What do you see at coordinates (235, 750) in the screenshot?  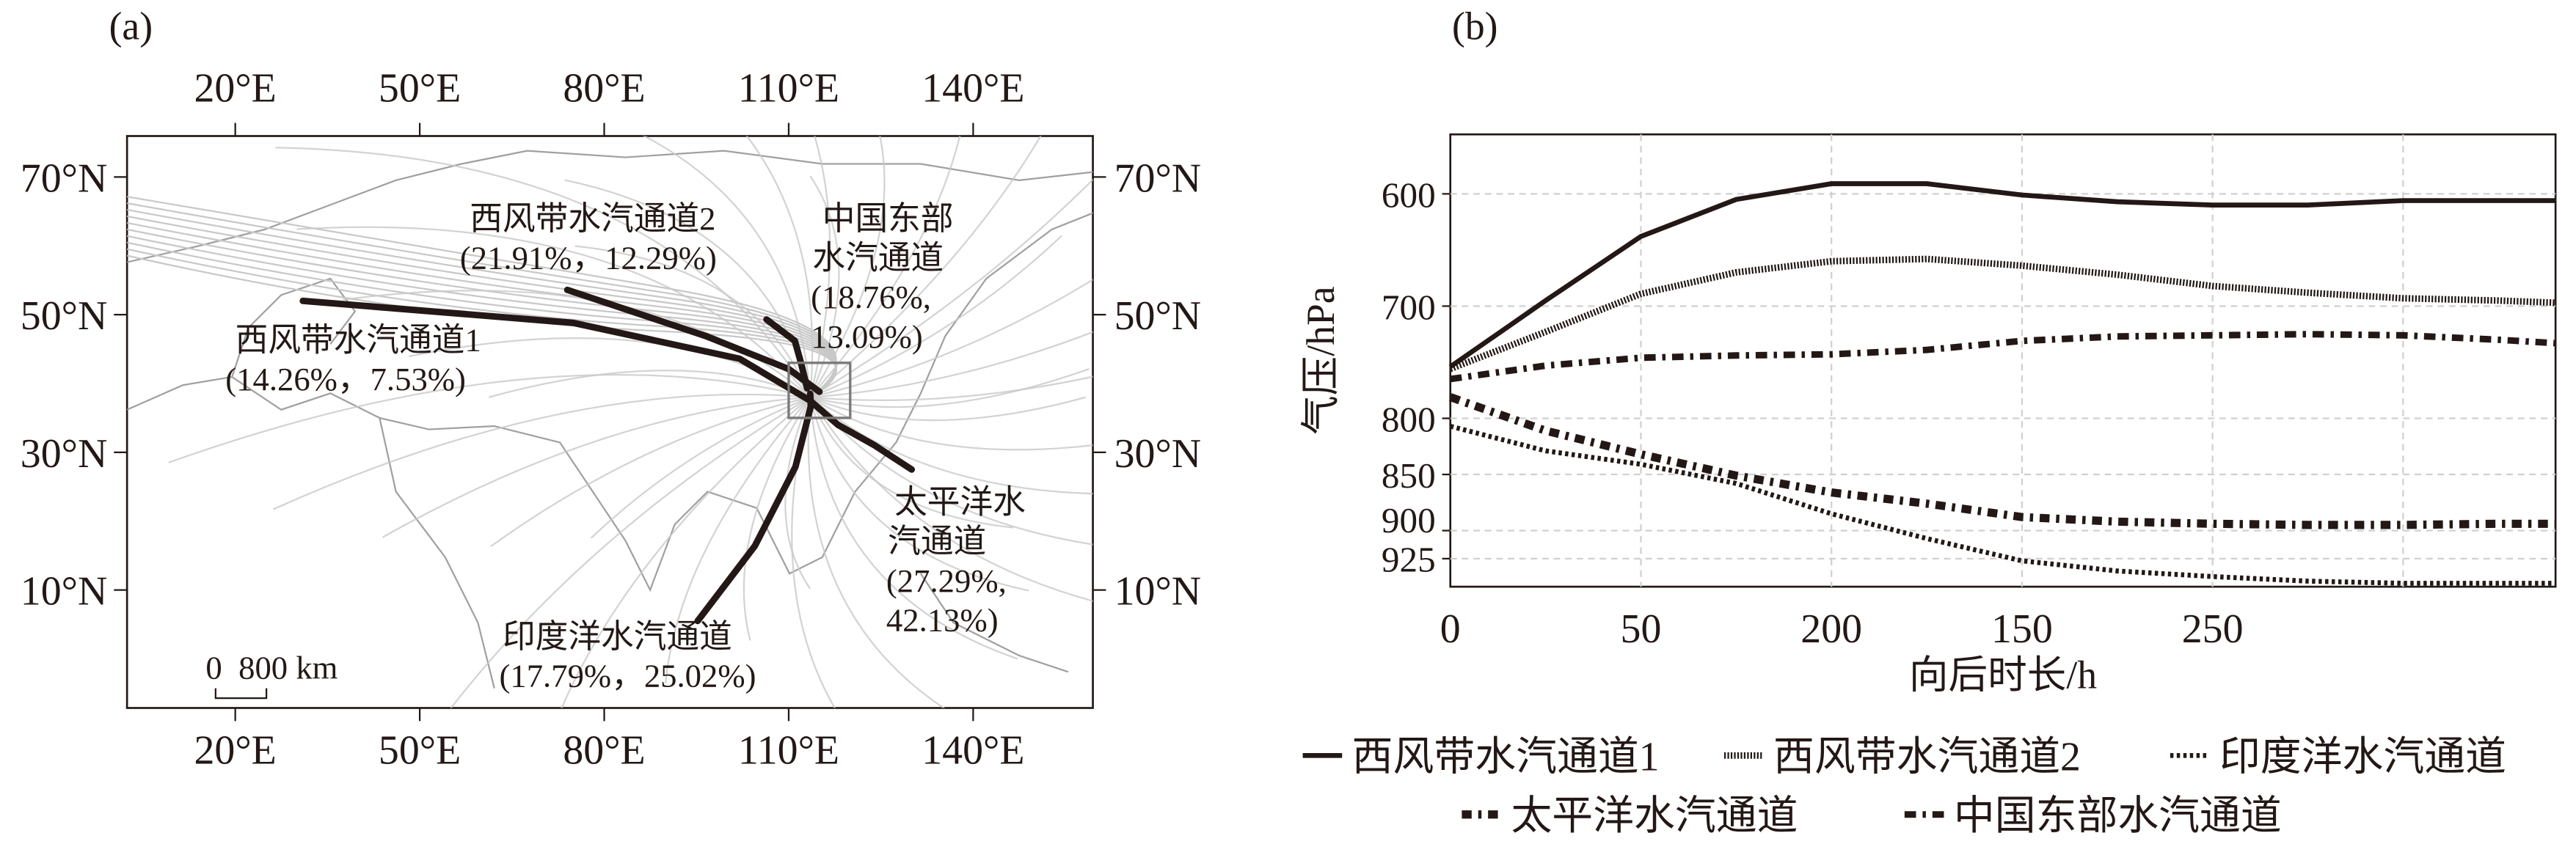 I see `lon-tick-label-bottom: 20°E` at bounding box center [235, 750].